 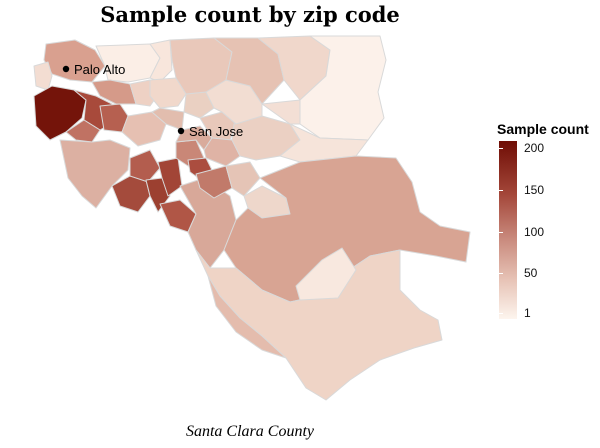 What do you see at coordinates (181, 131) in the screenshot?
I see `city-marker-san-jose` at bounding box center [181, 131].